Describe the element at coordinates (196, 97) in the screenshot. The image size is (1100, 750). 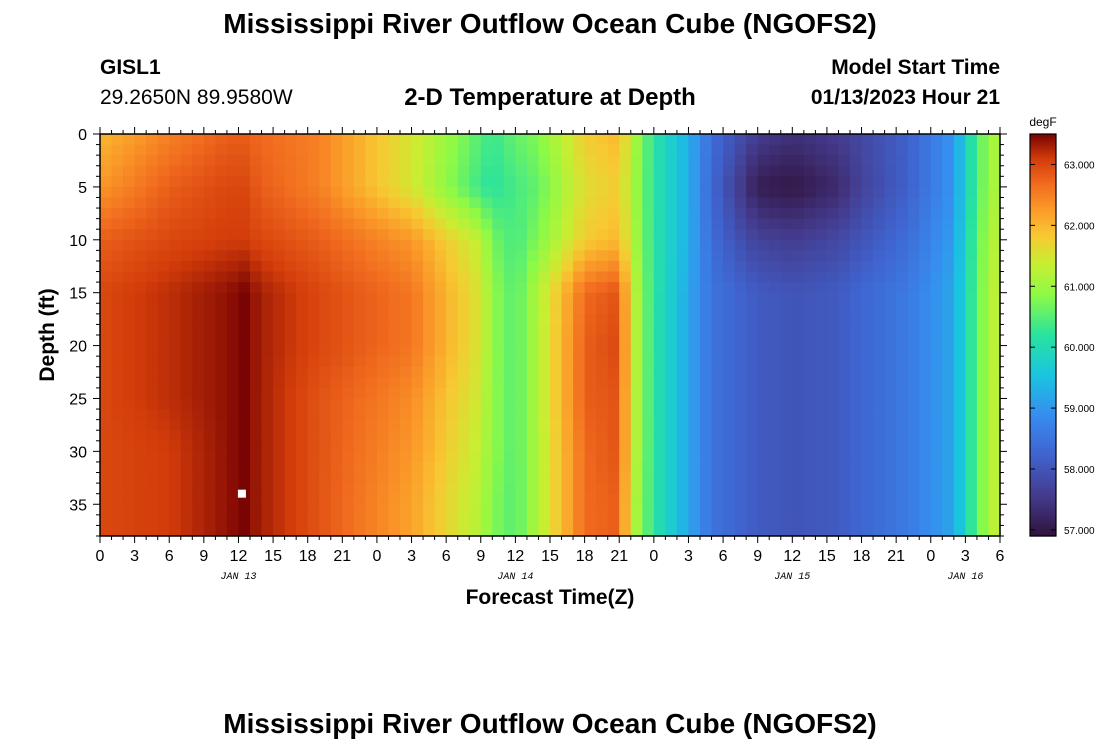
I see `station-coordinates: 29.2650N 89.9580W` at that location.